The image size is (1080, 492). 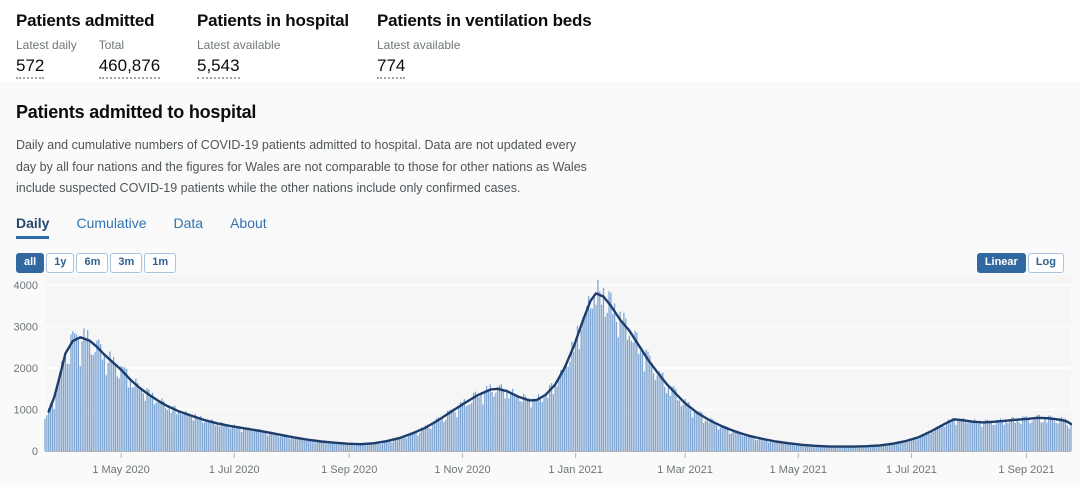 I want to click on card-title: Patients admitted, so click(x=85, y=20).